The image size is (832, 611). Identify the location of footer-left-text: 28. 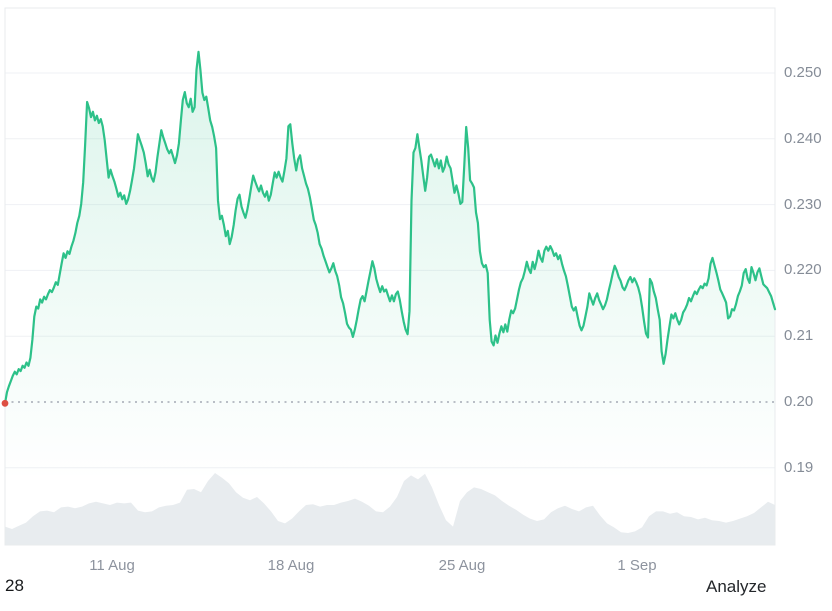
(14, 585).